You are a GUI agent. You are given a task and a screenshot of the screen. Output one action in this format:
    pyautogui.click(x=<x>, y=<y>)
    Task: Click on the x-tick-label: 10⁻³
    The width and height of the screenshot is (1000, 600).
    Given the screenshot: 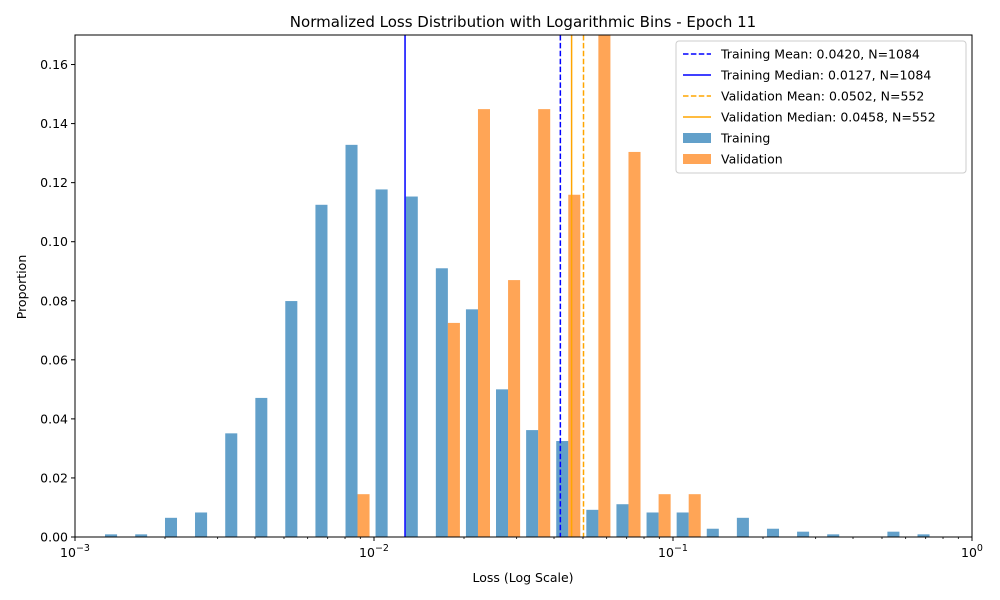 What is the action you would take?
    pyautogui.click(x=75, y=551)
    